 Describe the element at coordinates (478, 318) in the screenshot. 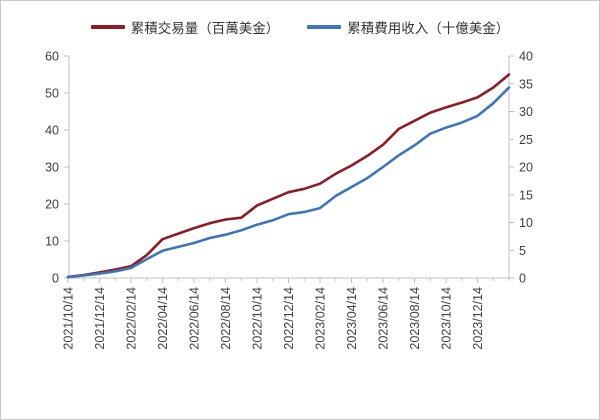

I see `x-tick-label: 2023/12/14` at that location.